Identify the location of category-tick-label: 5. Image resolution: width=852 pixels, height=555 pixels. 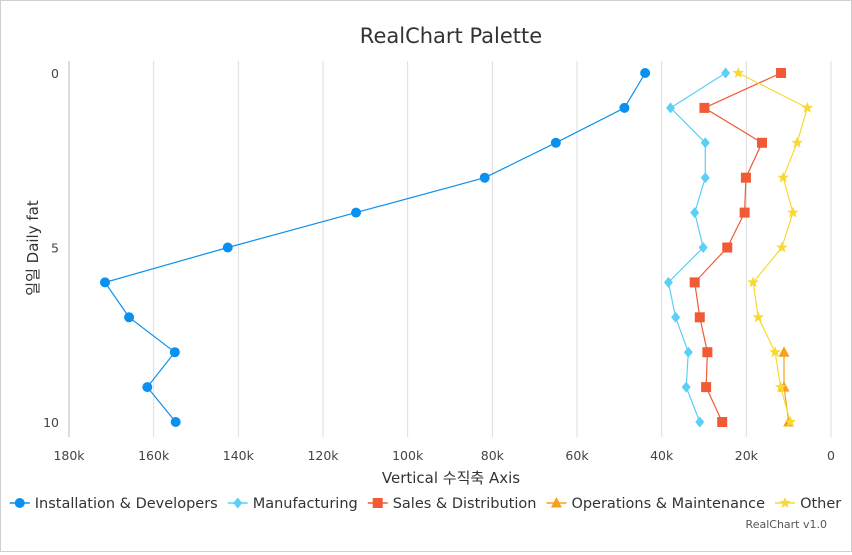
(55, 248).